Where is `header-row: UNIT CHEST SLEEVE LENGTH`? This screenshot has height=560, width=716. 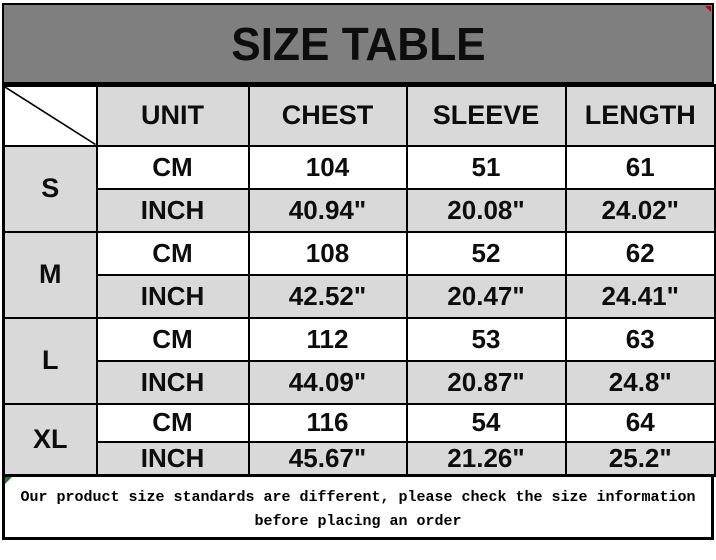
header-row: UNIT CHEST SLEEVE LENGTH is located at coordinates (359, 115).